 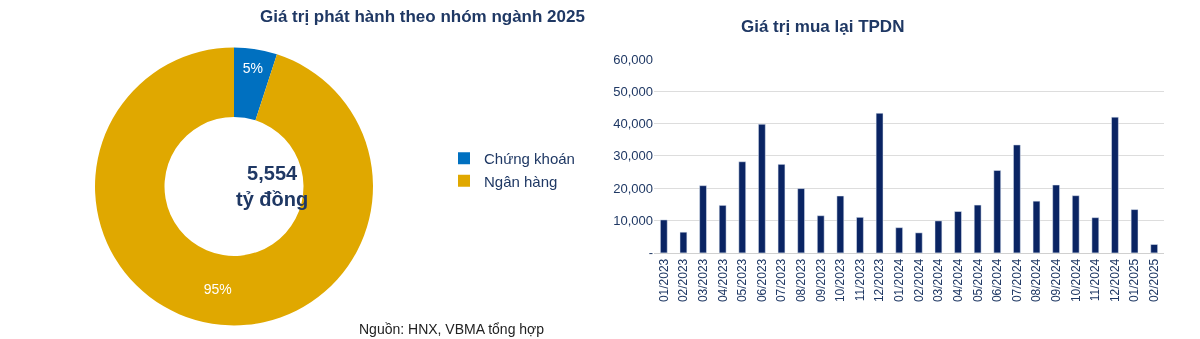 I want to click on x-tick-label: 01/2025, so click(x=1134, y=280).